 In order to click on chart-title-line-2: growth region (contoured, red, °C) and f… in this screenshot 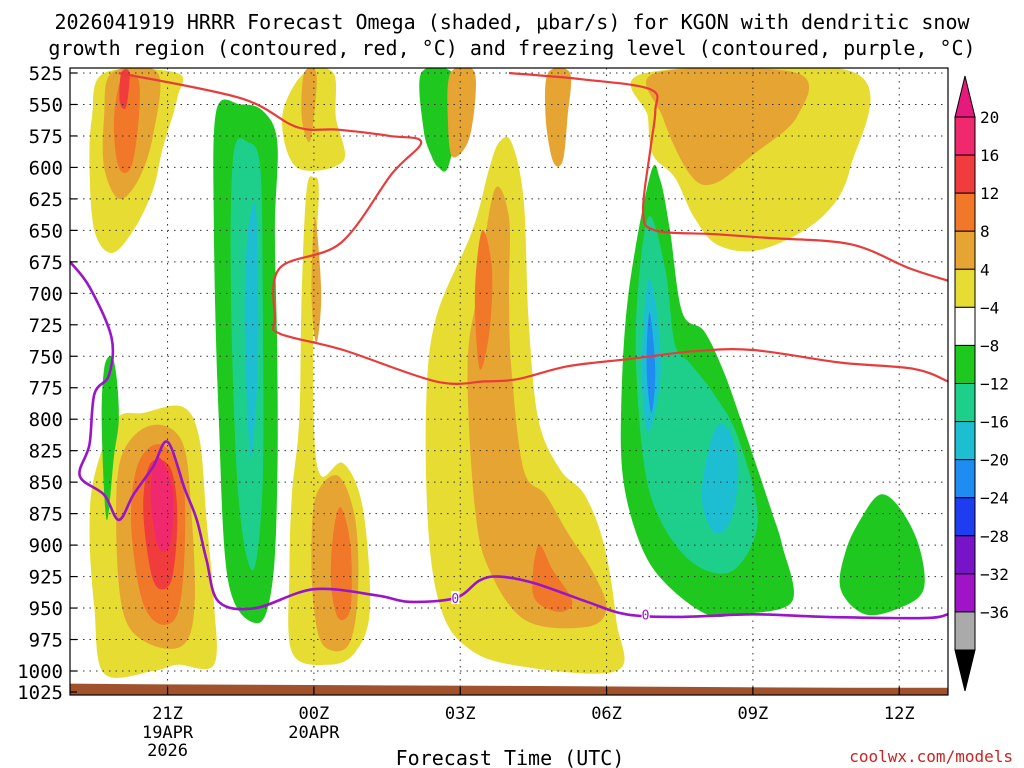, I will do `click(511, 48)`.